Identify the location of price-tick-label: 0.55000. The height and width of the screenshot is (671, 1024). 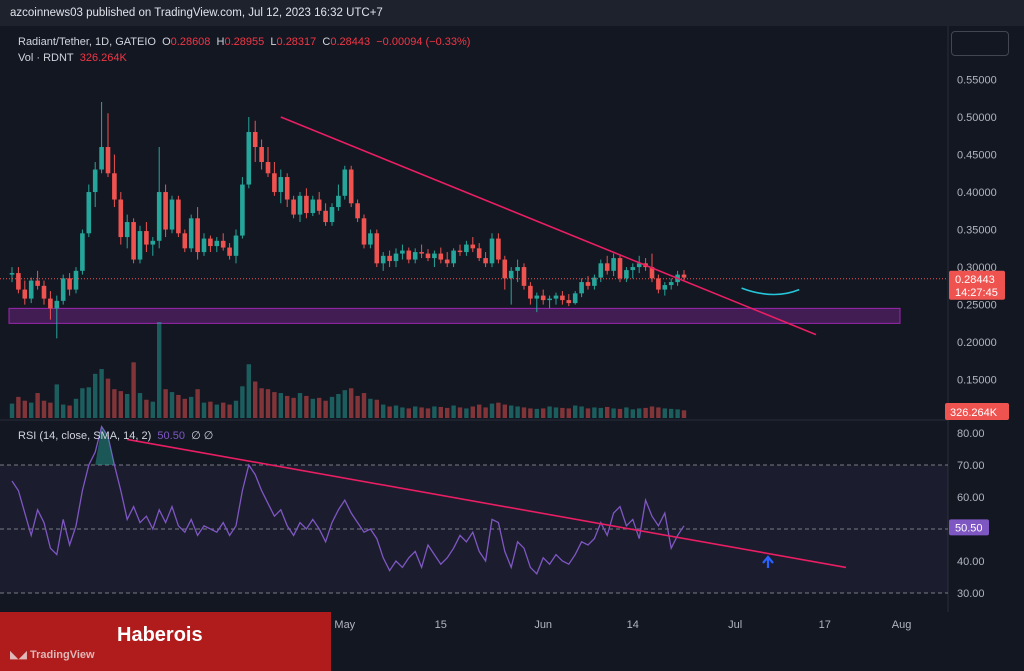
(977, 80).